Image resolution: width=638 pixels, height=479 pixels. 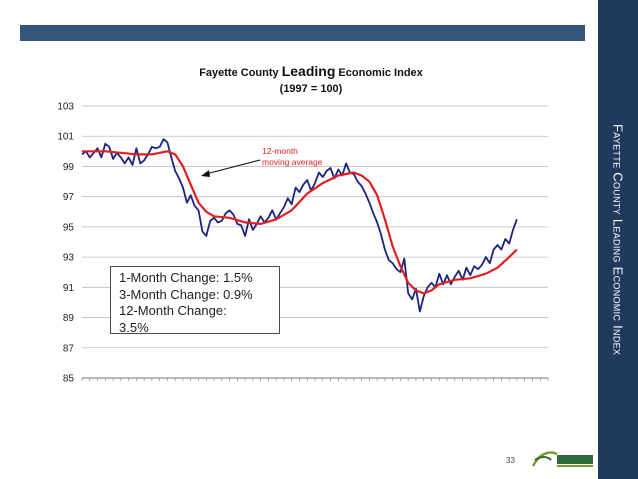 I want to click on chart-title: Fayette County Leading Economic Index, so click(x=311, y=71).